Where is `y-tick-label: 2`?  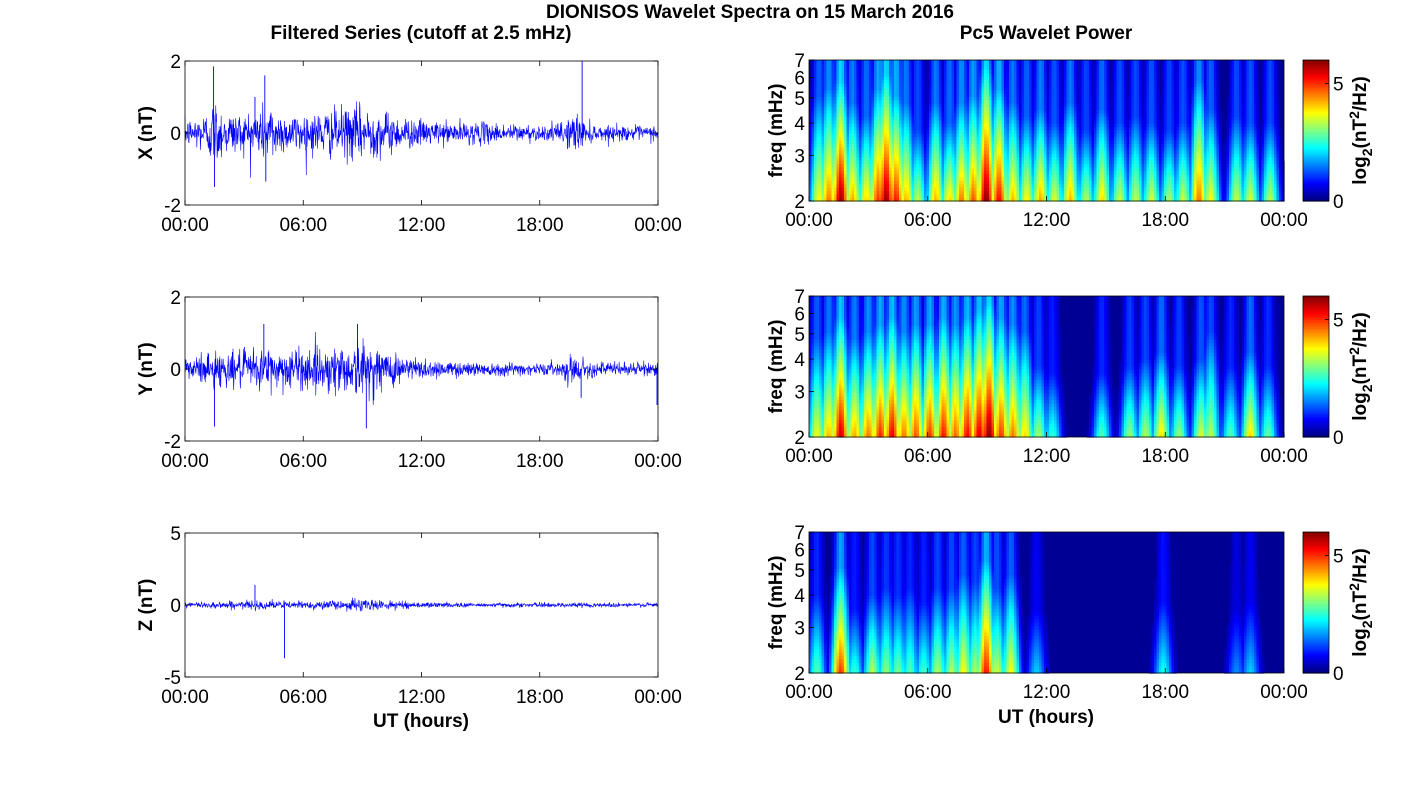
y-tick-label: 2 is located at coordinates (175, 298).